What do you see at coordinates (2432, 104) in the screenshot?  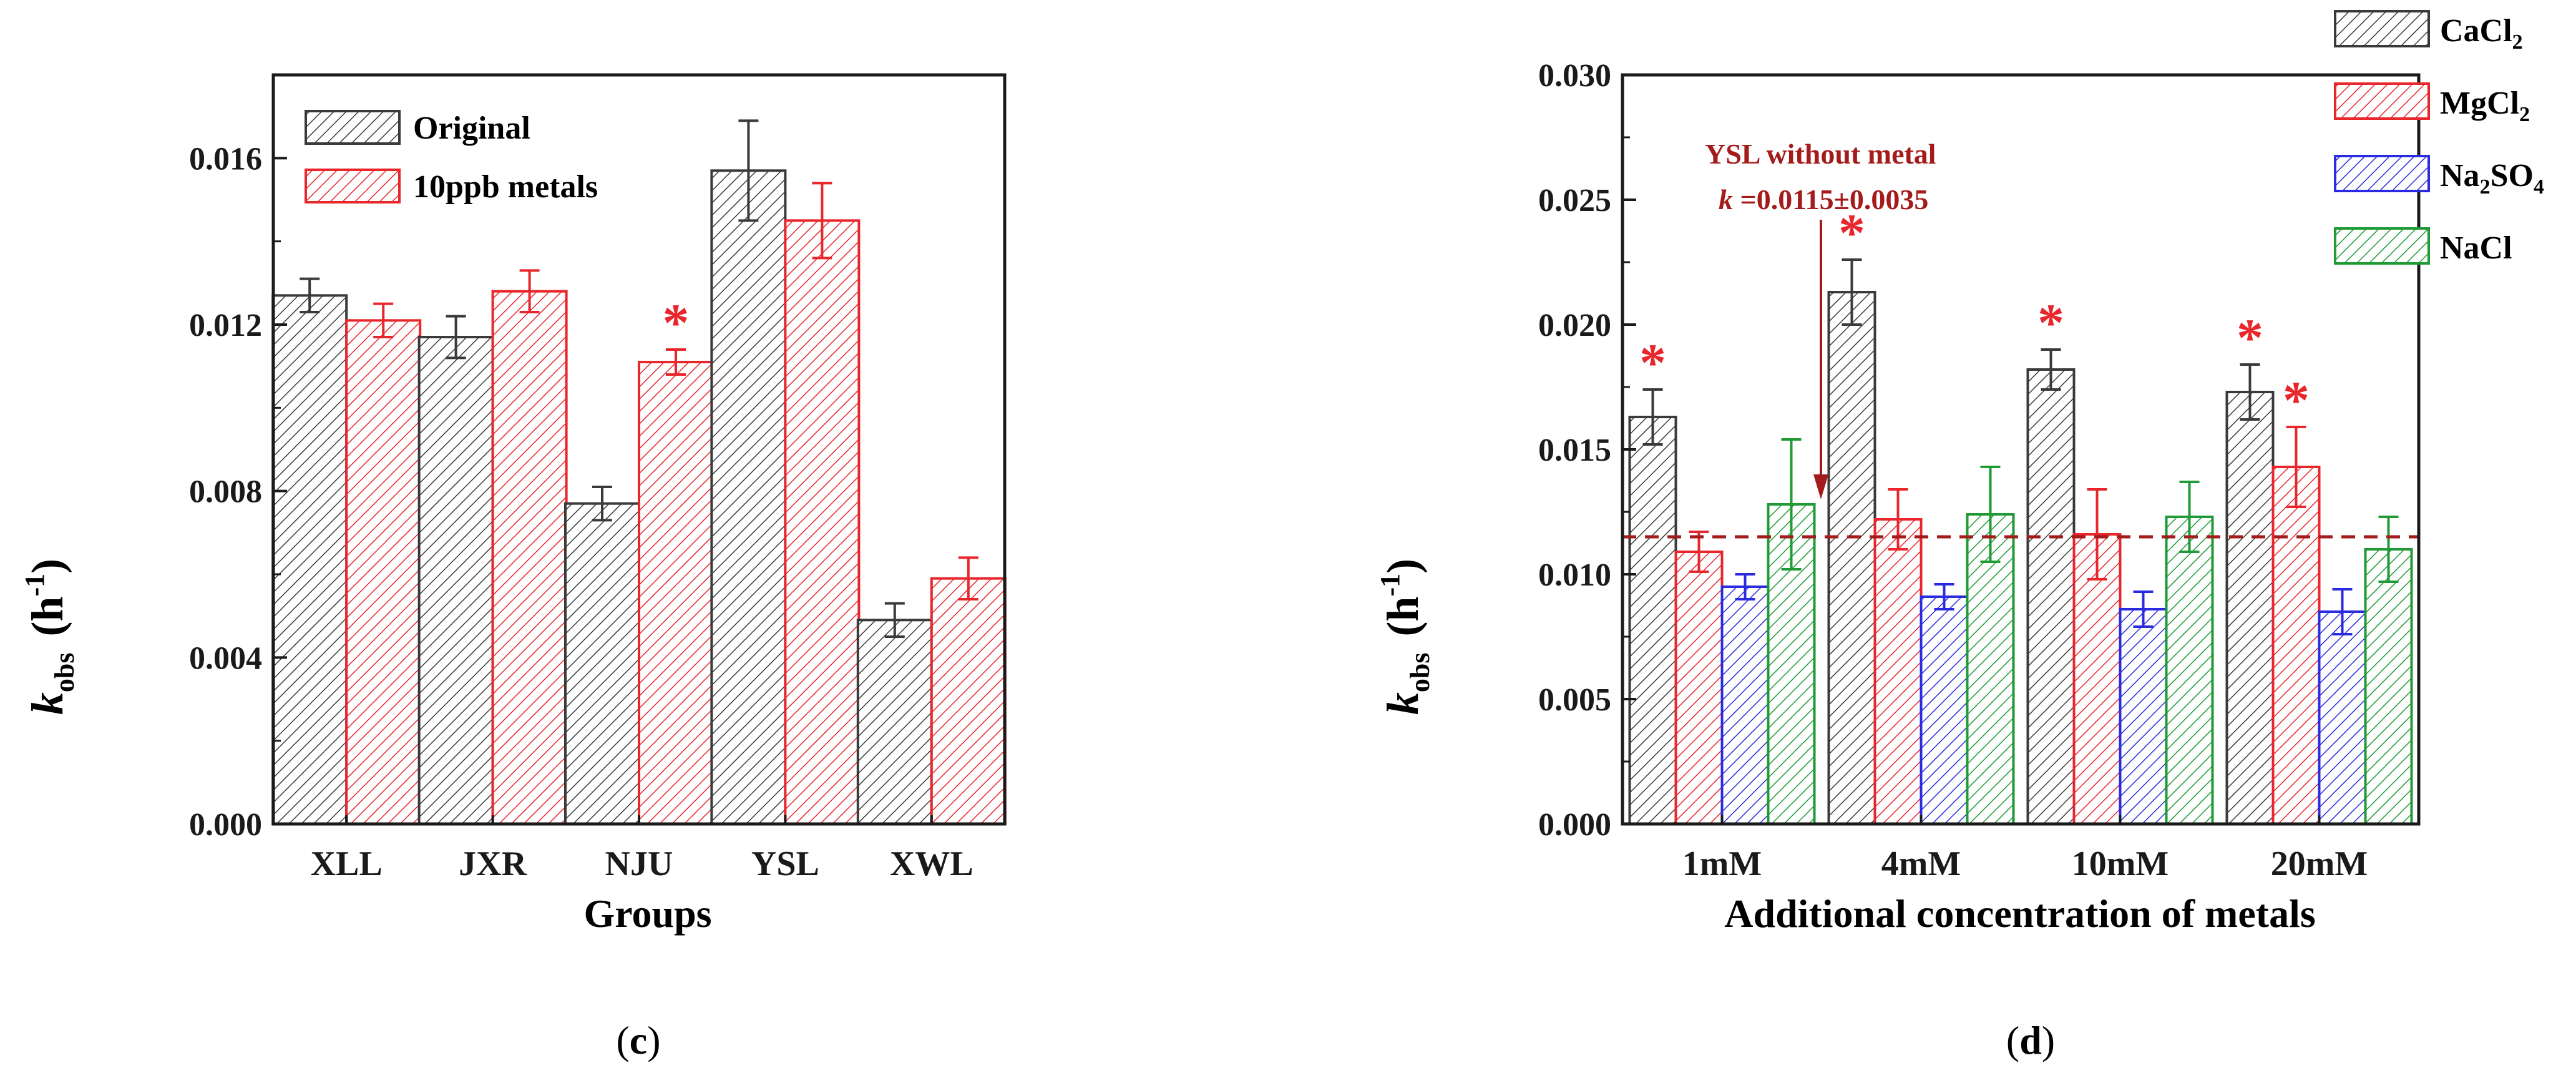 I see `legend-item-mgcl2: MgCl2` at bounding box center [2432, 104].